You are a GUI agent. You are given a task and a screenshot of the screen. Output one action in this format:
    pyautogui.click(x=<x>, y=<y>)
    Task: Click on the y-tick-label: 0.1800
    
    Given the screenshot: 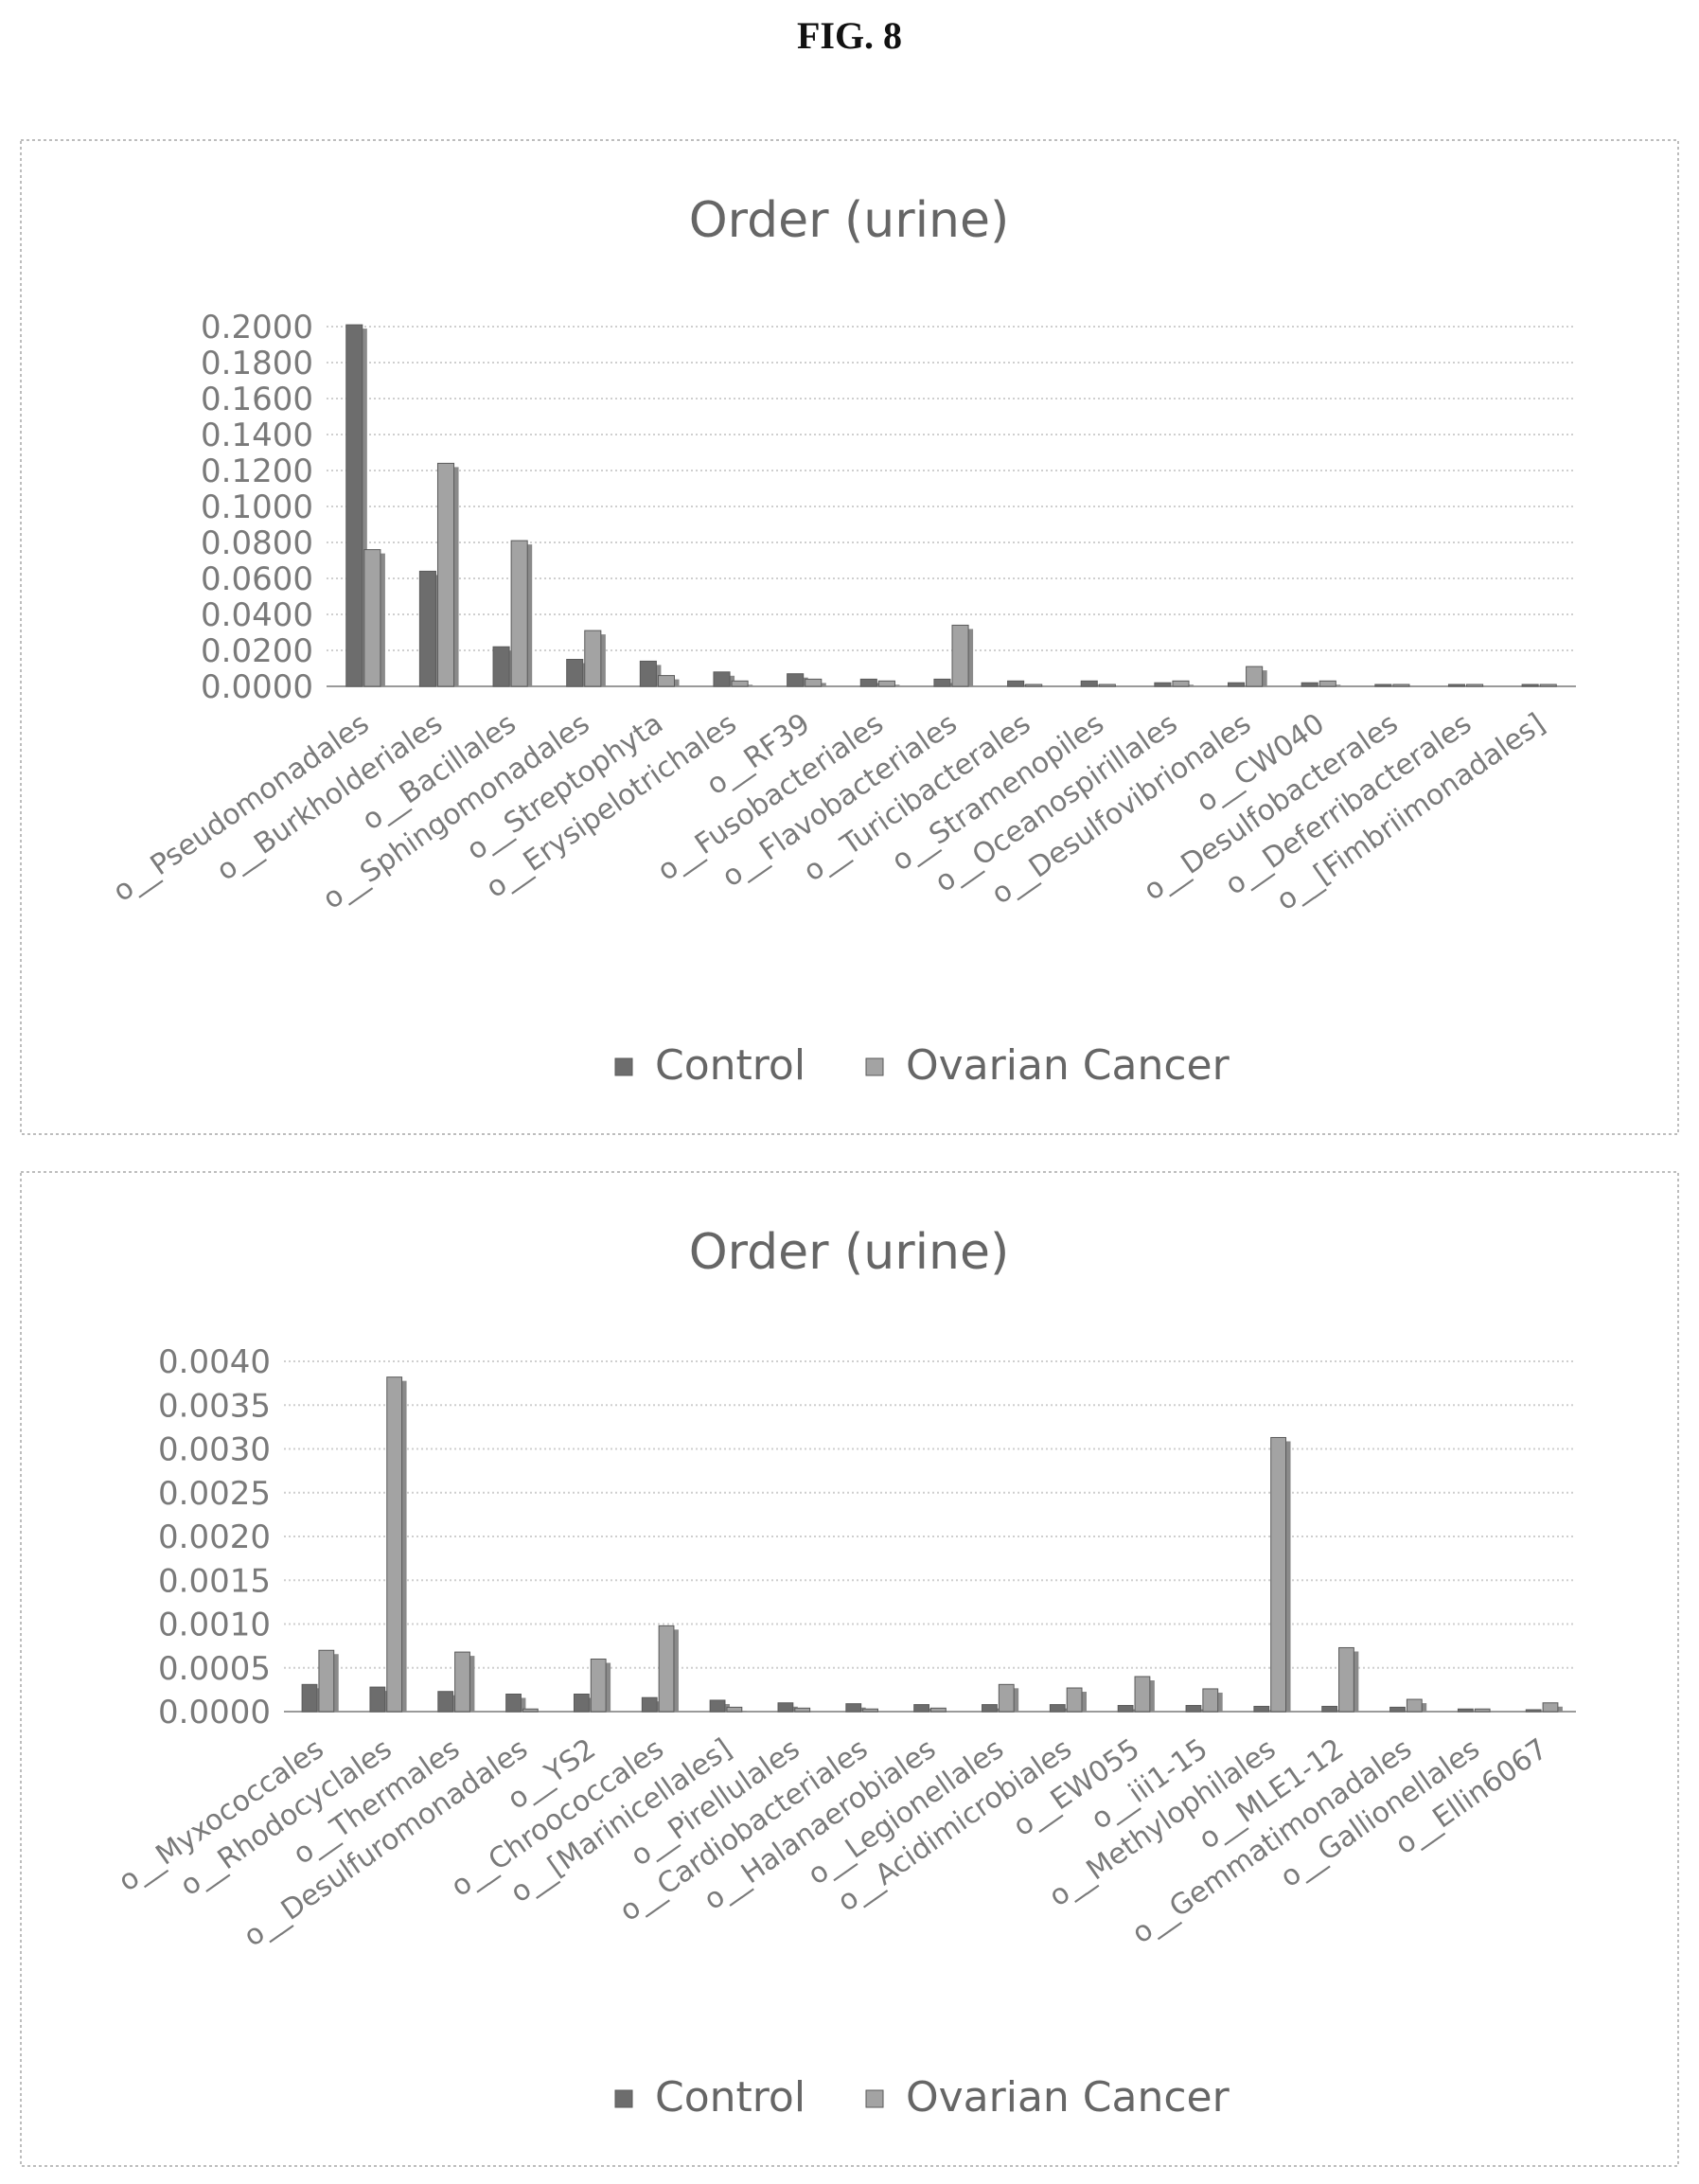 What is the action you would take?
    pyautogui.click(x=257, y=363)
    